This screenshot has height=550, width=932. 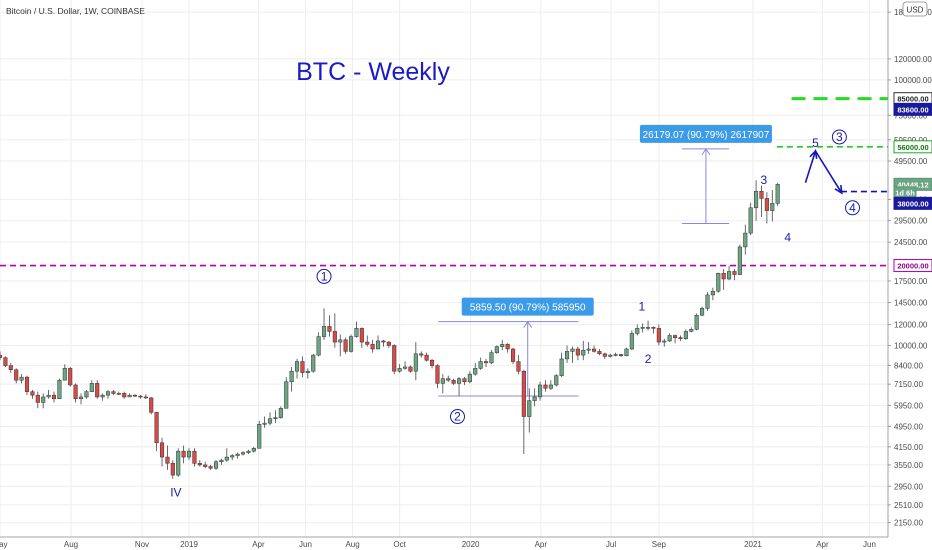 What do you see at coordinates (823, 172) in the screenshot?
I see `wave-projection-path` at bounding box center [823, 172].